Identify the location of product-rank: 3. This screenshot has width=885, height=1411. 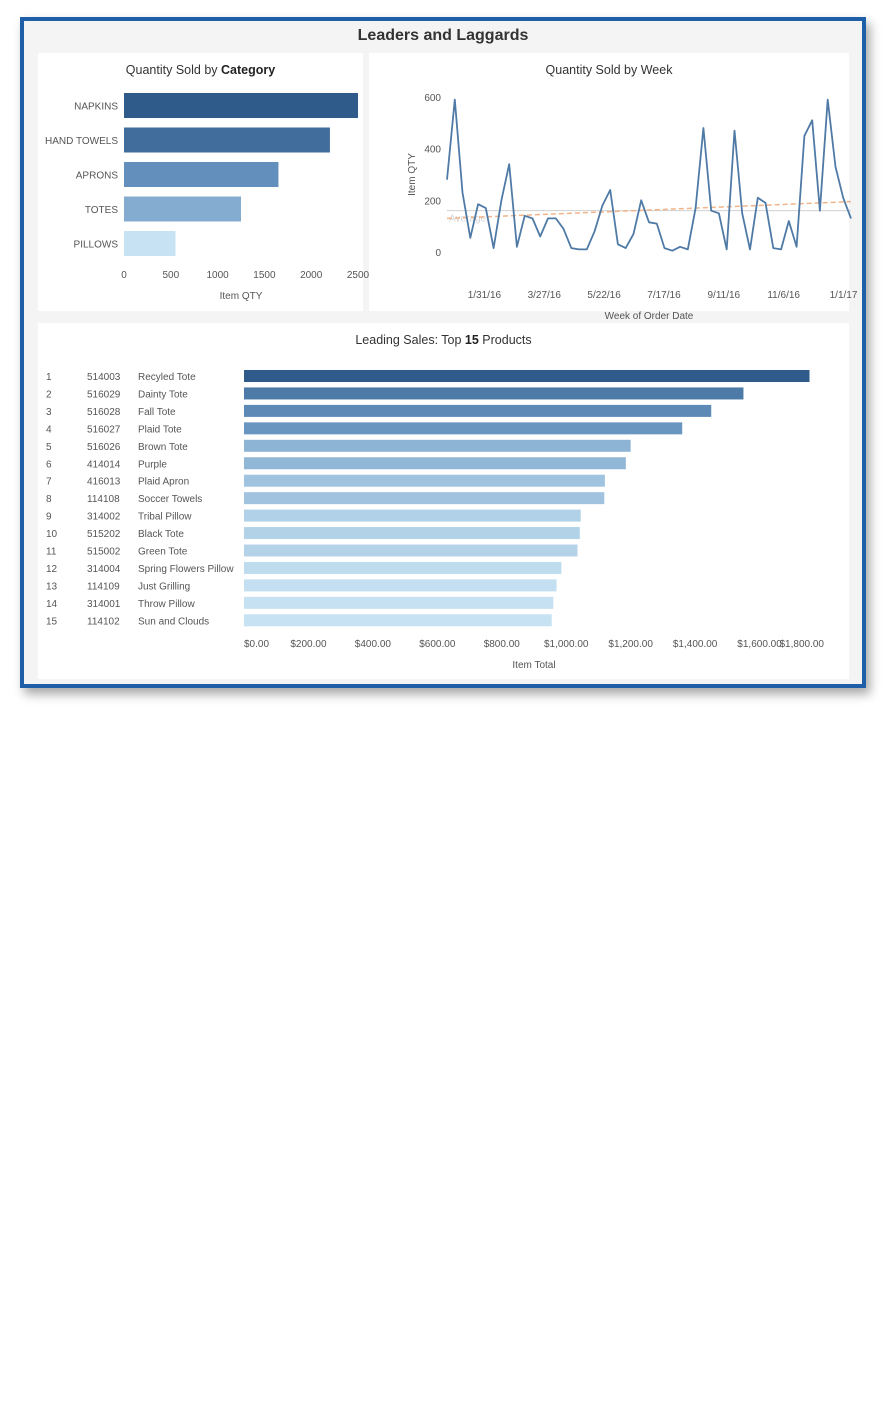
(49, 412).